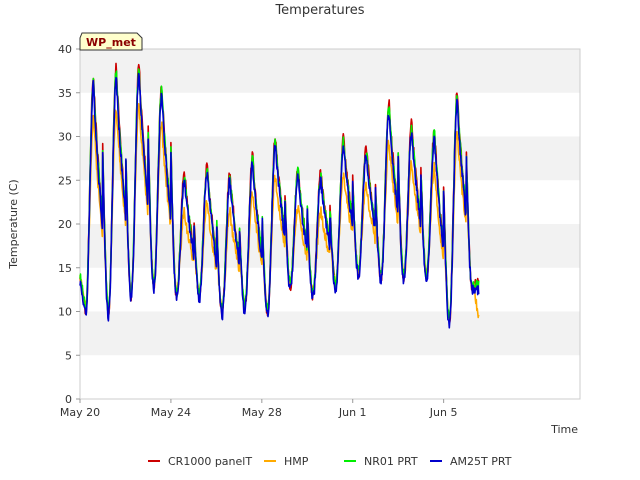 This screenshot has width=640, height=480. What do you see at coordinates (296, 461) in the screenshot?
I see `legend-label: HMP` at bounding box center [296, 461].